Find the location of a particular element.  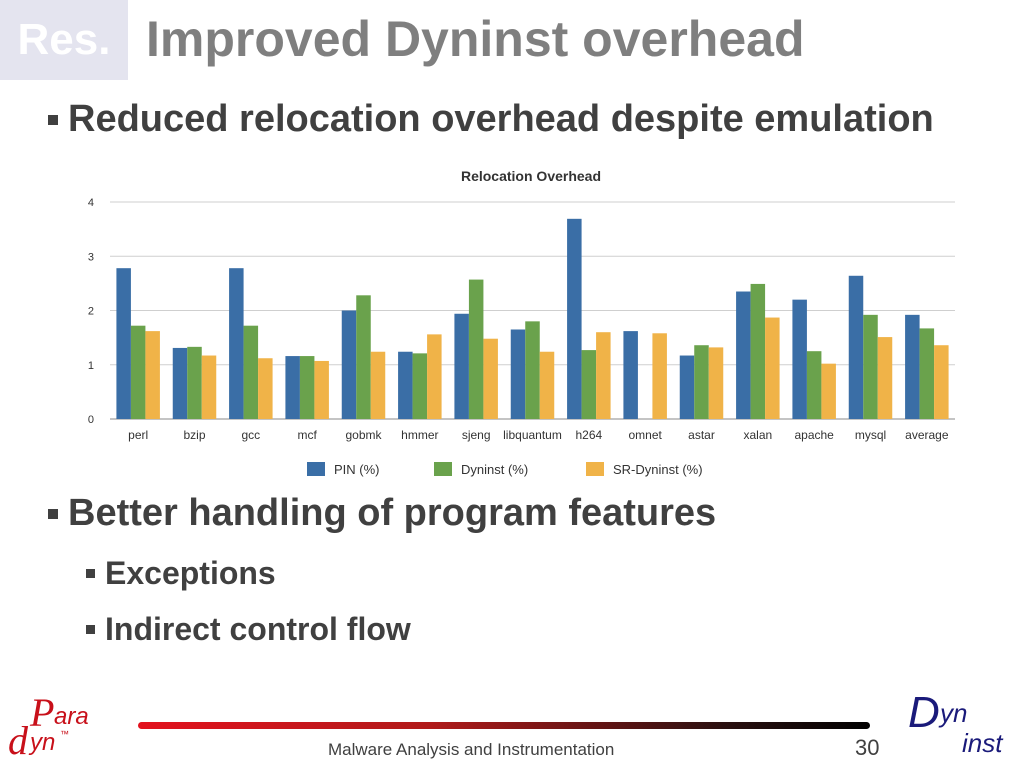

x-tick-label: astar is located at coordinates (701, 435).